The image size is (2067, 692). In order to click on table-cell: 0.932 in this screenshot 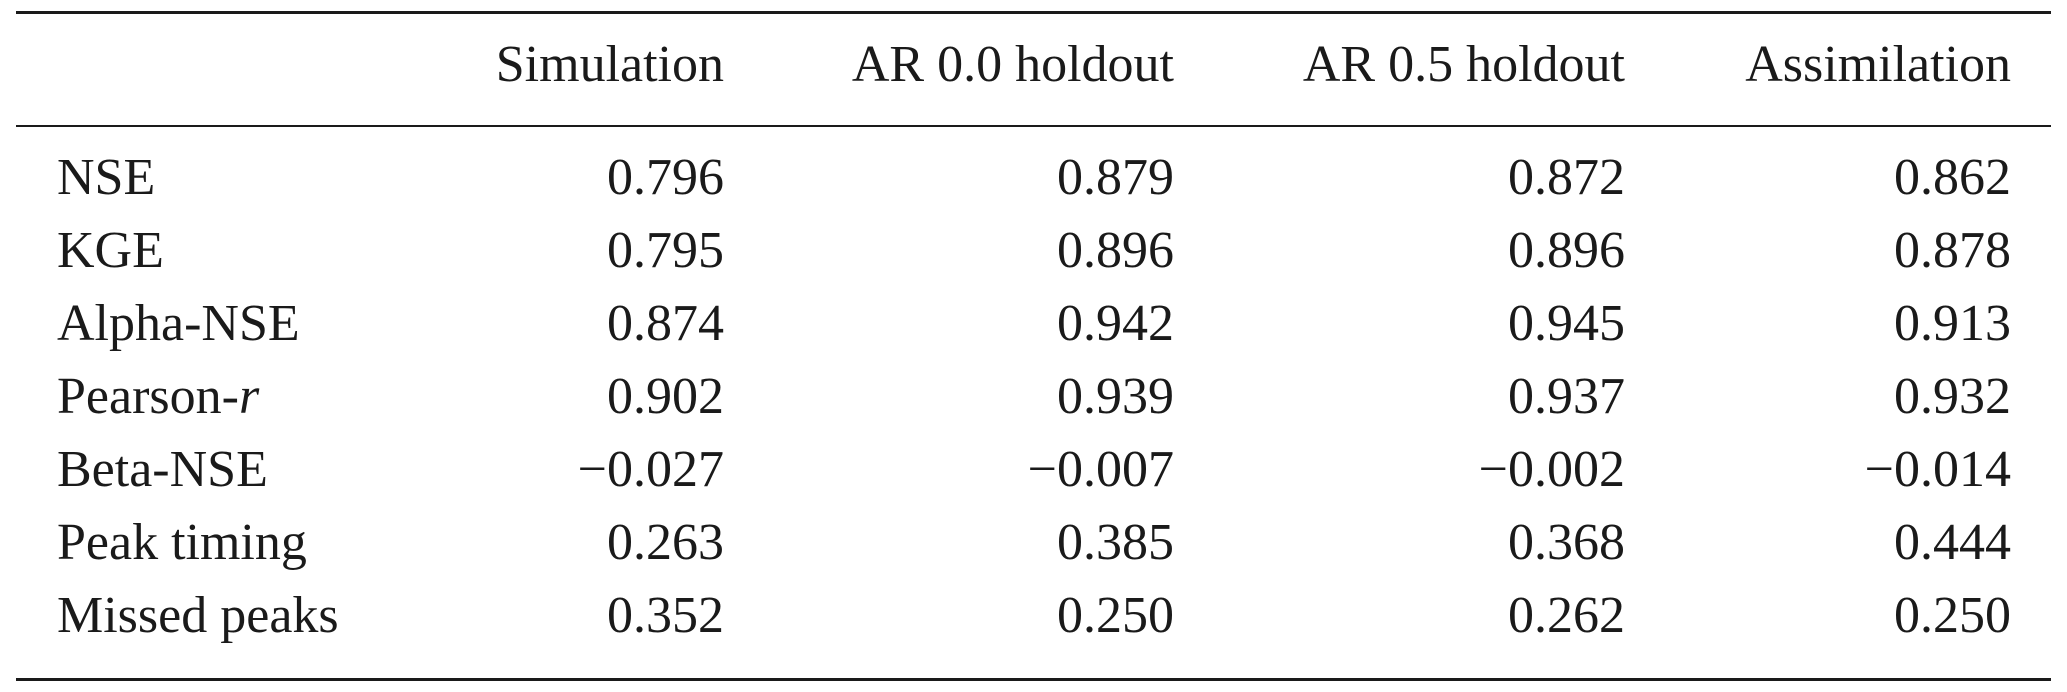, I will do `click(1952, 396)`.